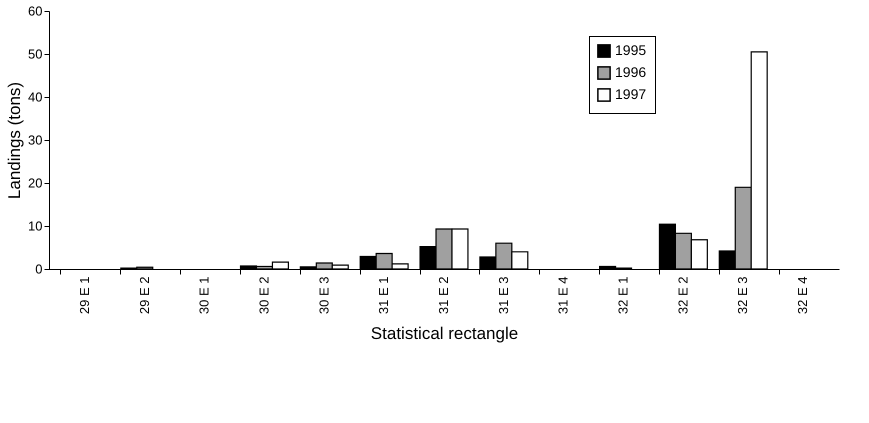 This screenshot has width=869, height=423. Describe the element at coordinates (443, 295) in the screenshot. I see `x-tick-label: 31 E 2` at that location.